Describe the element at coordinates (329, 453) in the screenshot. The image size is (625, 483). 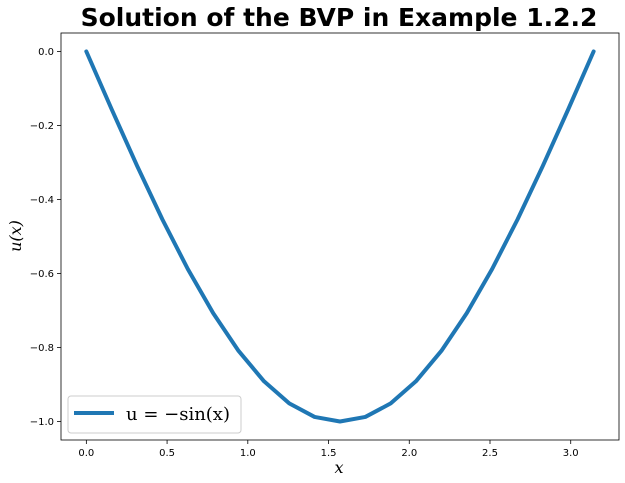
I see `x-tick-label: 1.5` at that location.